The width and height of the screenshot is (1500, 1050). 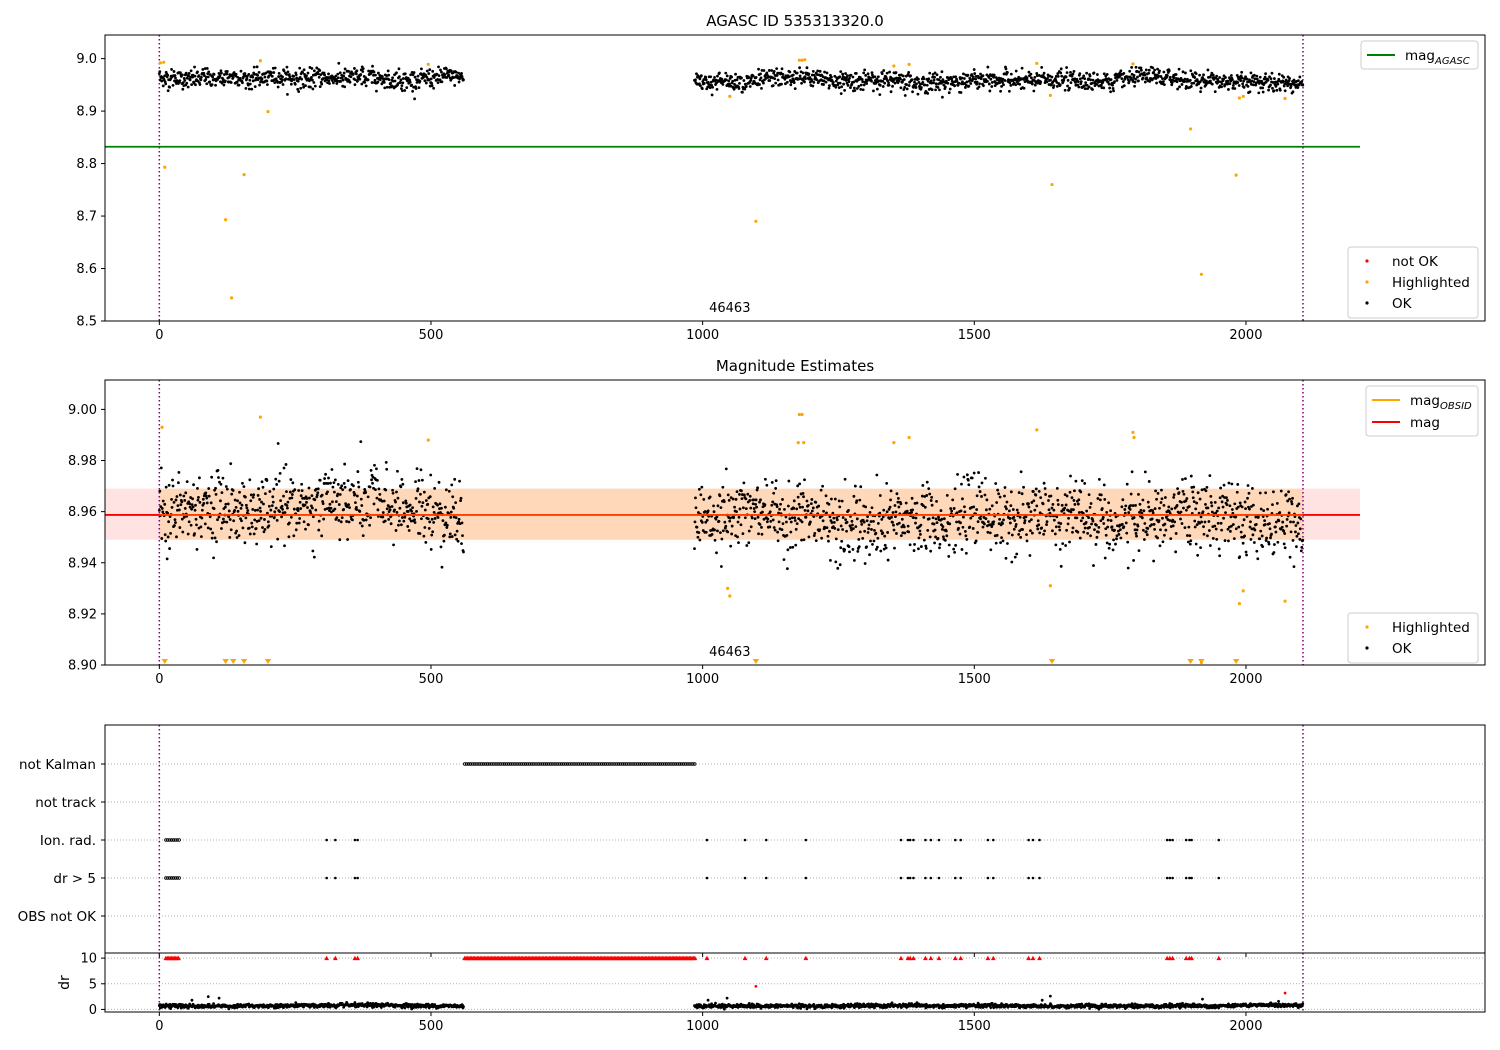 I want to click on agasc-y-tick-label: 8.6, so click(x=86, y=269).